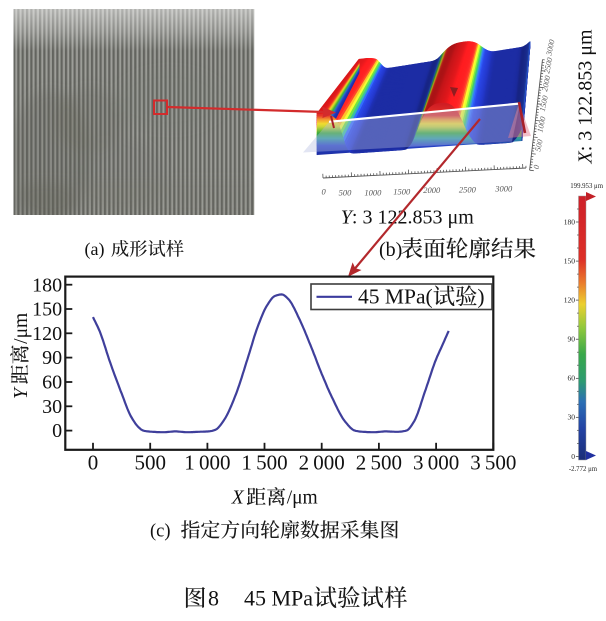 This screenshot has height=621, width=606. I want to click on svg-text: 3 000, so click(436, 463).